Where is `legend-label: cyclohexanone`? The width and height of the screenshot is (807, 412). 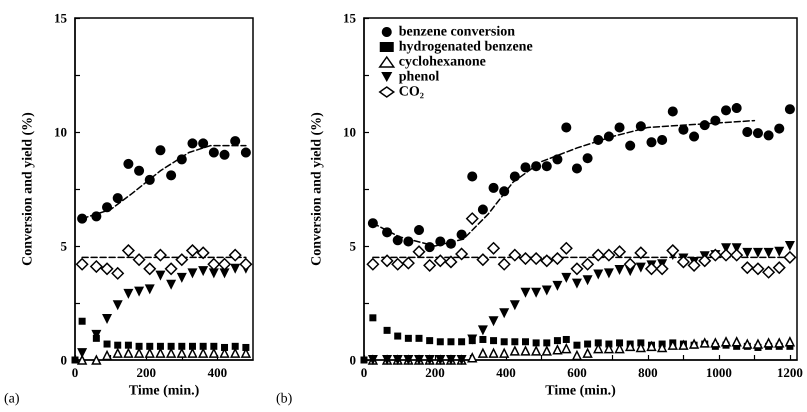 legend-label: cyclohexanone is located at coordinates (442, 62).